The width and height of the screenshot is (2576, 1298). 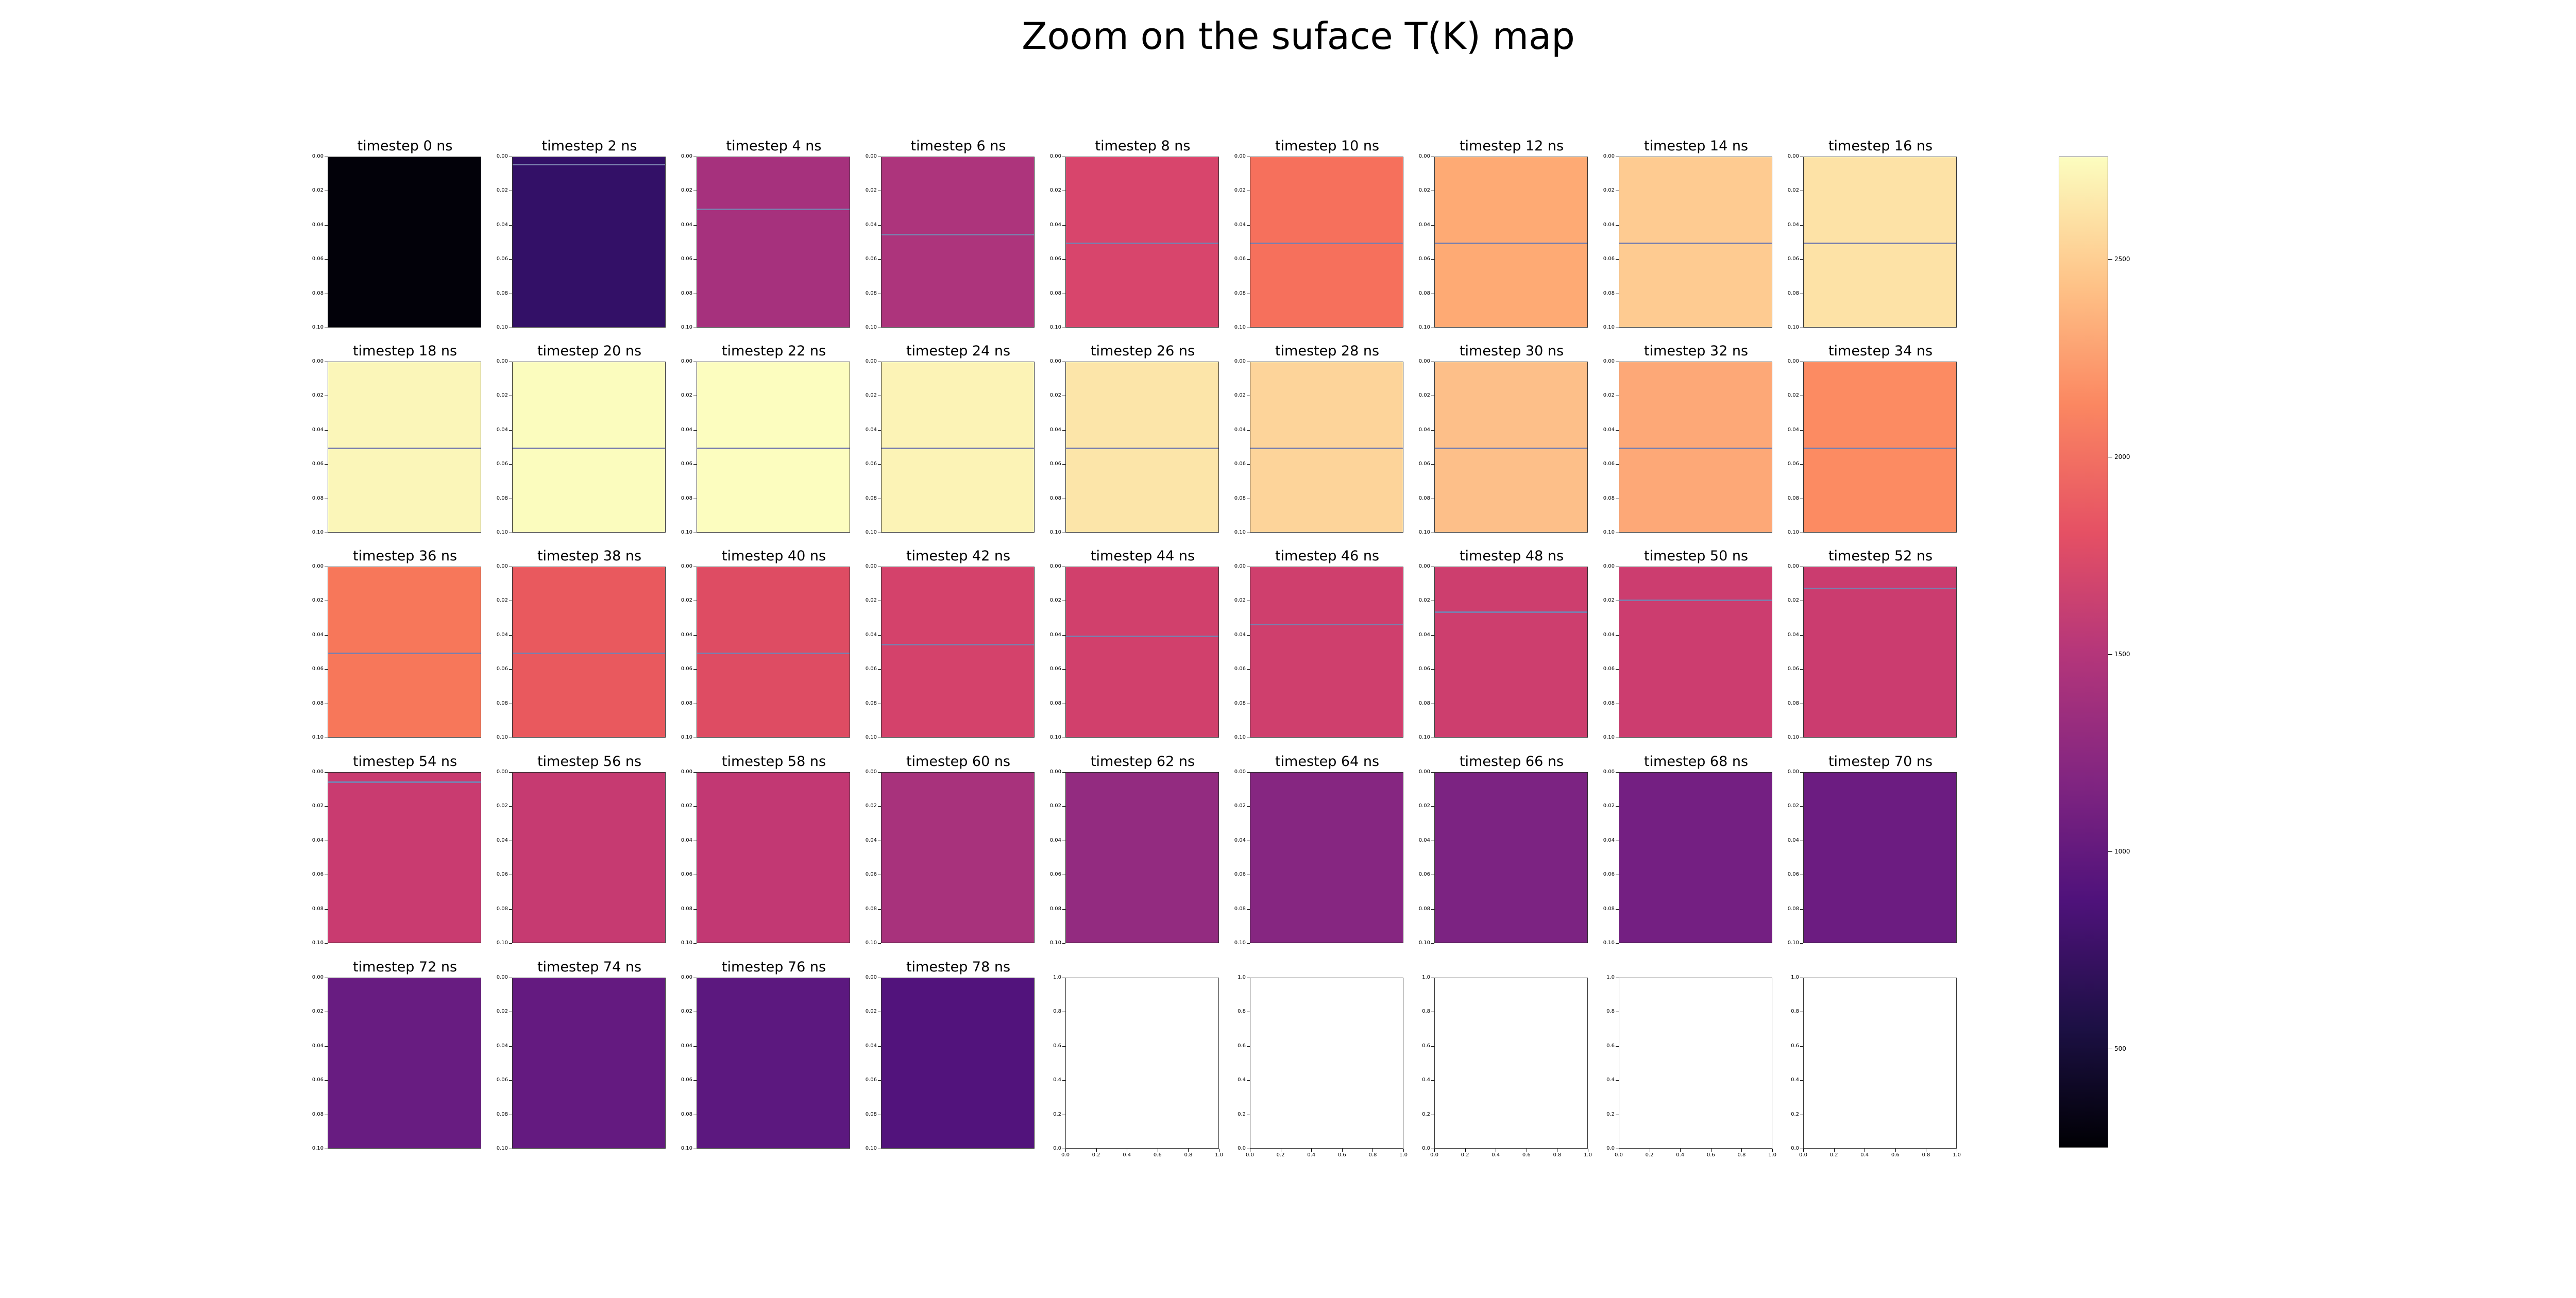 What do you see at coordinates (1833, 1155) in the screenshot?
I see `x-tick-label: 0.2` at bounding box center [1833, 1155].